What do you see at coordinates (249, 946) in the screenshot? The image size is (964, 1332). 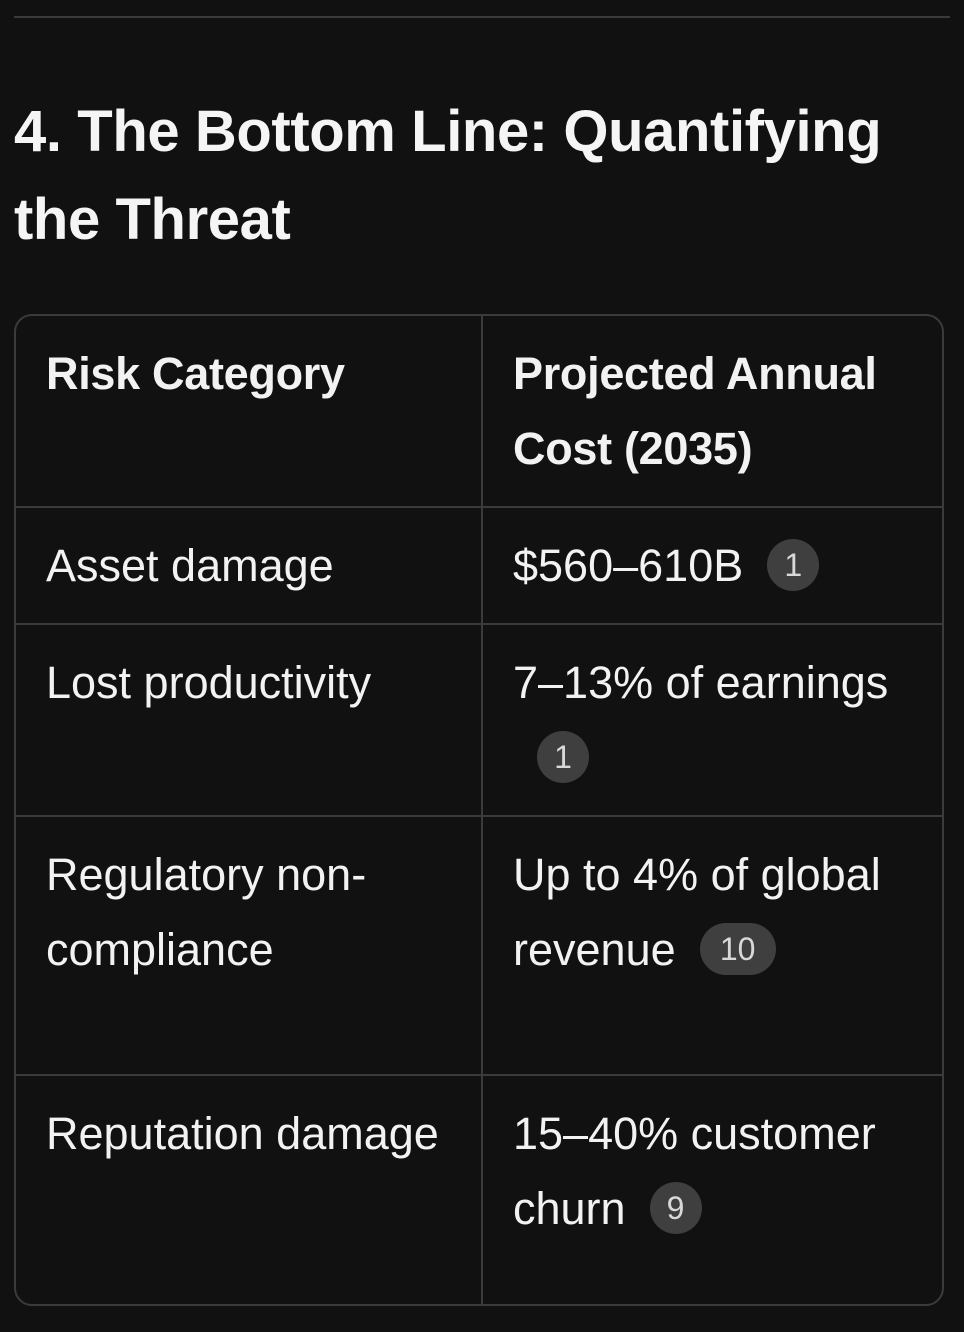 I see `risk-category-cell: Regulatory non-compliance` at bounding box center [249, 946].